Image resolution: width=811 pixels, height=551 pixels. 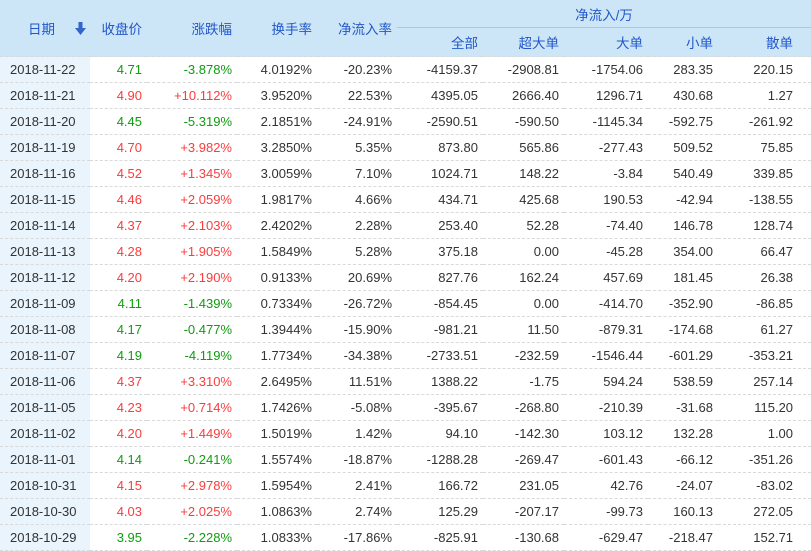 What do you see at coordinates (523, 355) in the screenshot?
I see `inflow-super-large-cell: -232.59` at bounding box center [523, 355].